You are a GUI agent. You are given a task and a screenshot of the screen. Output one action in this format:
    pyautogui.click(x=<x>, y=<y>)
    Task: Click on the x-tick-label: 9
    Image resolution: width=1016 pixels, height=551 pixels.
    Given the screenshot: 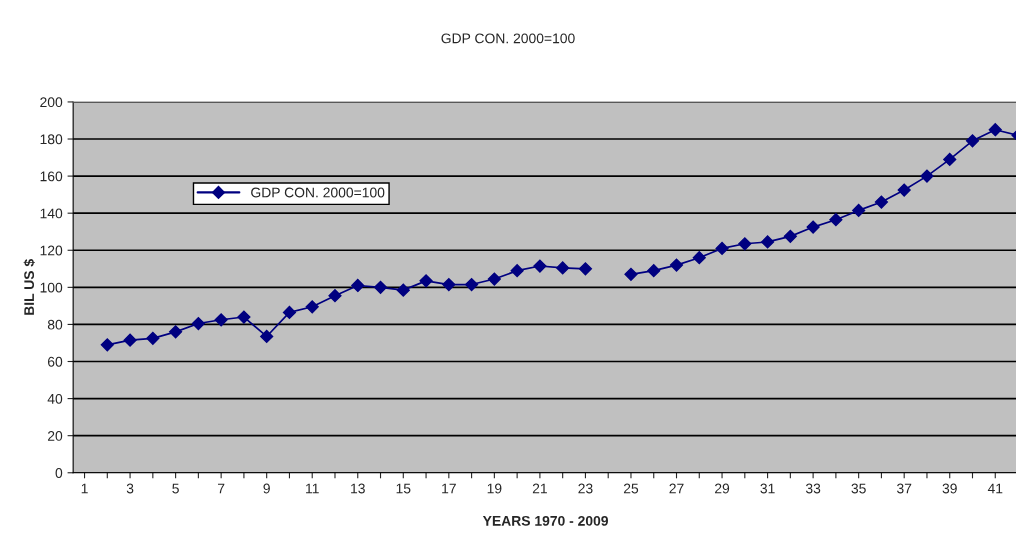 What is the action you would take?
    pyautogui.click(x=266, y=488)
    